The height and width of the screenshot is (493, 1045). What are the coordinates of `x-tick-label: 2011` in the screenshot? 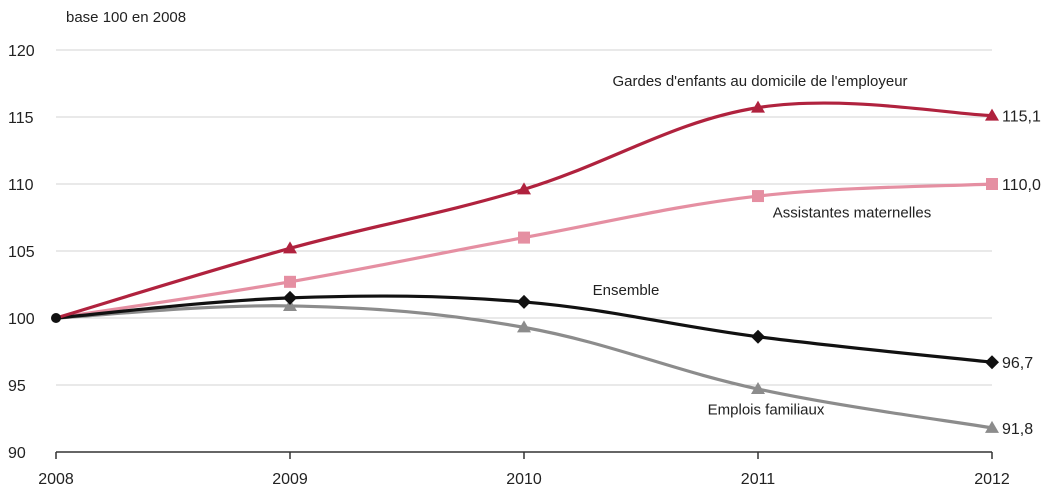 It's located at (758, 479).